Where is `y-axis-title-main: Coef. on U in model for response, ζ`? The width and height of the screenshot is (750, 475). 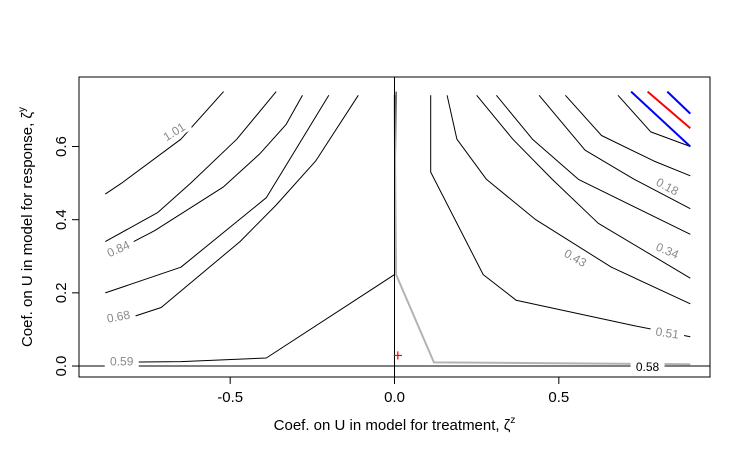 y-axis-title-main: Coef. on U in model for response, ζ is located at coordinates (27, 229).